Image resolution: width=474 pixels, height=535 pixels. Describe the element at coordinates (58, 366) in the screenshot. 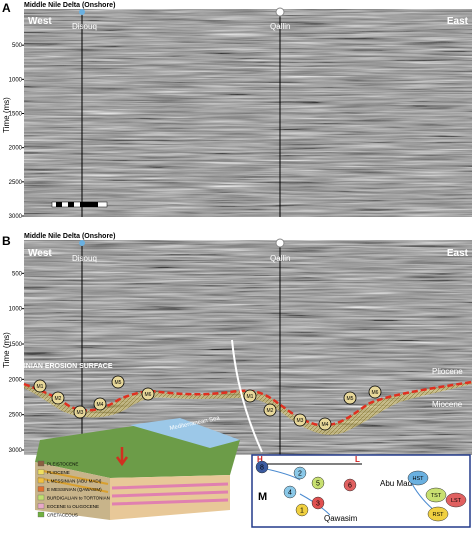

I see `erosion-label: MESSINIAN EROSION SURFACE` at that location.